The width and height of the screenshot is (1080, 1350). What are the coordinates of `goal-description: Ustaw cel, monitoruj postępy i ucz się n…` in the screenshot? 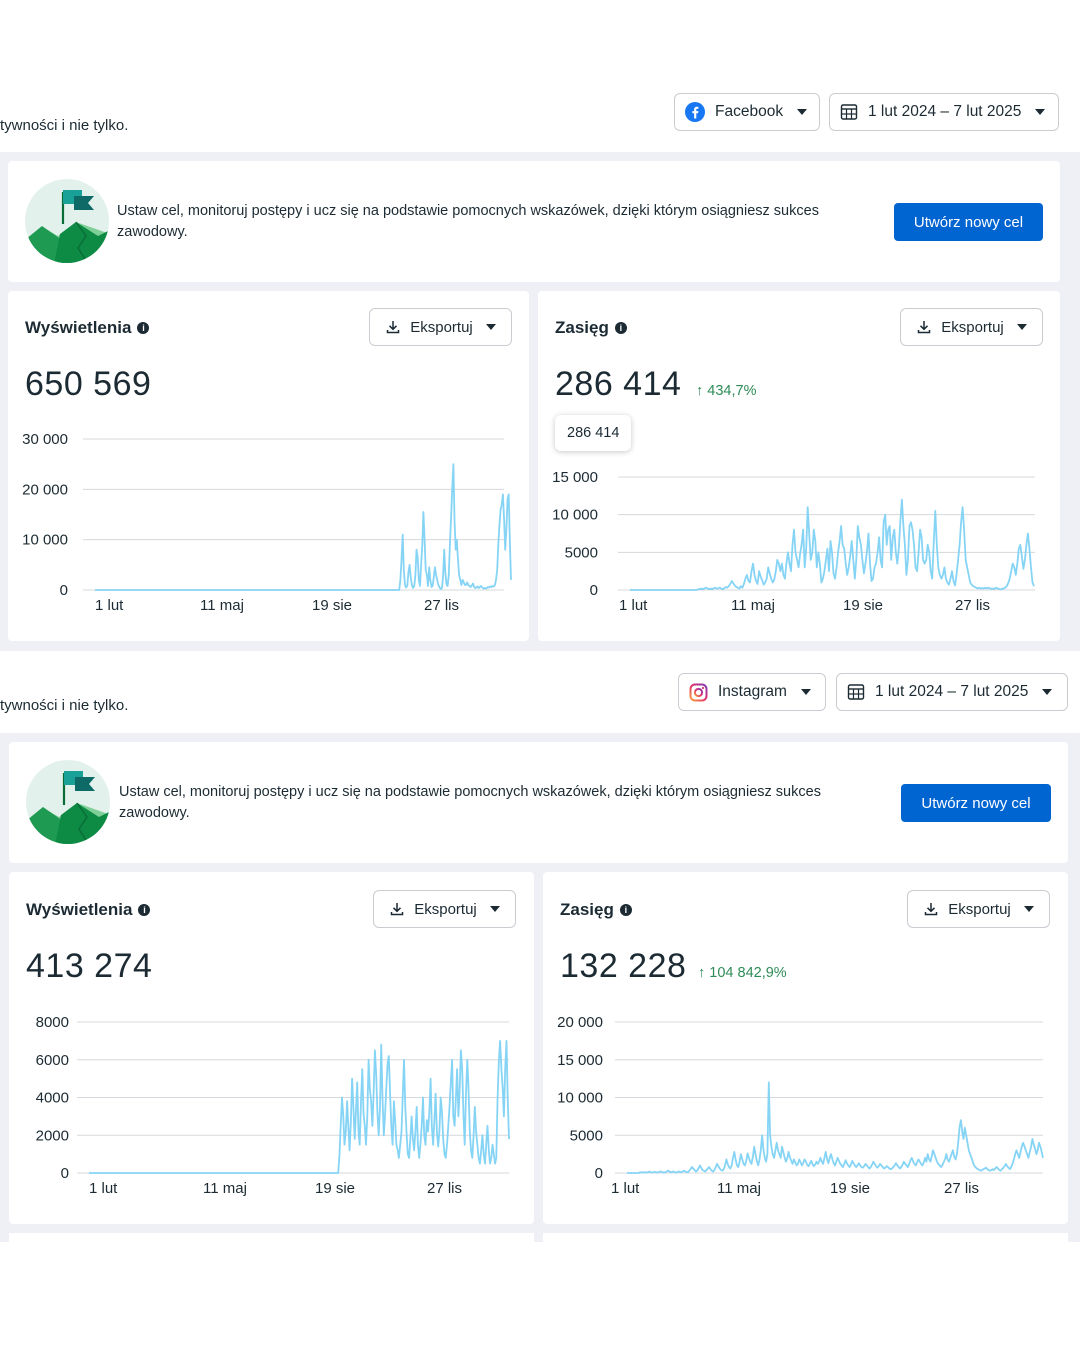 It's located at (470, 802).